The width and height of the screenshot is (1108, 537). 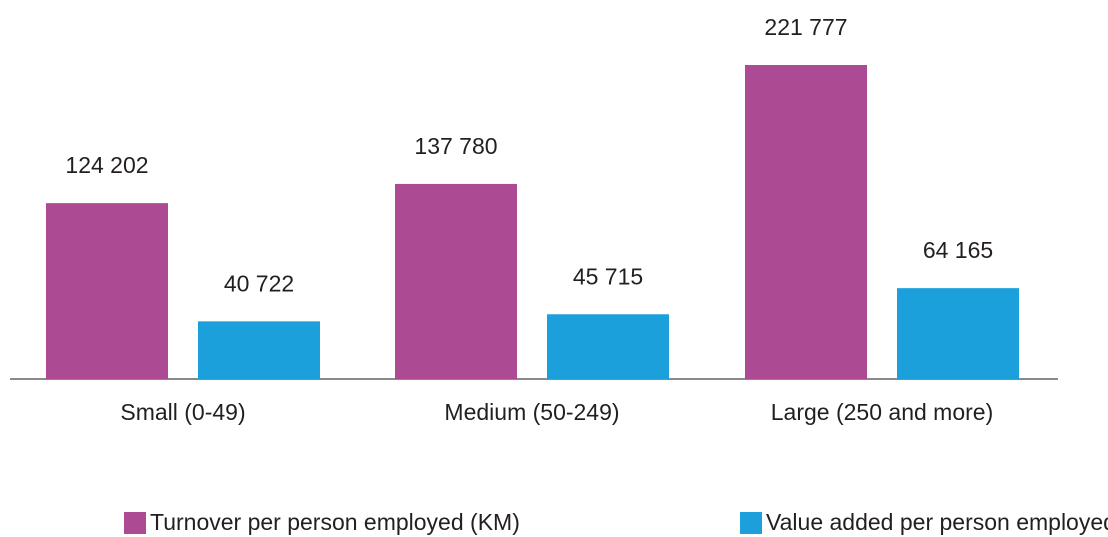 What do you see at coordinates (182, 412) in the screenshot?
I see `x-tick-label: Small (0-49)` at bounding box center [182, 412].